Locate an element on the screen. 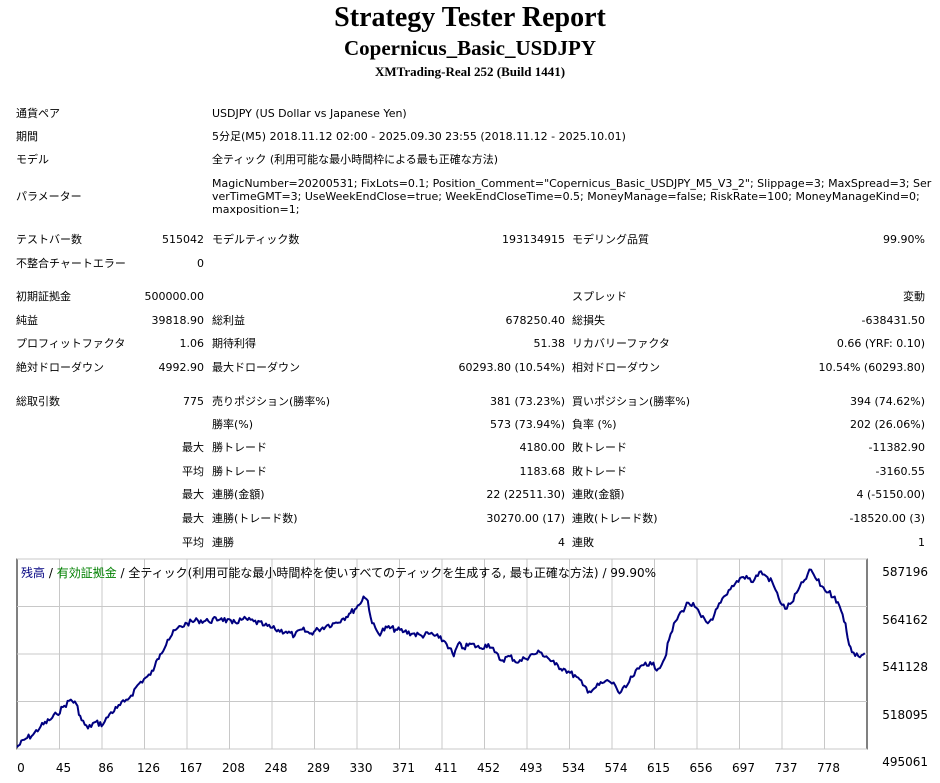 The width and height of the screenshot is (940, 783). x-tick-label: 167 is located at coordinates (191, 768).